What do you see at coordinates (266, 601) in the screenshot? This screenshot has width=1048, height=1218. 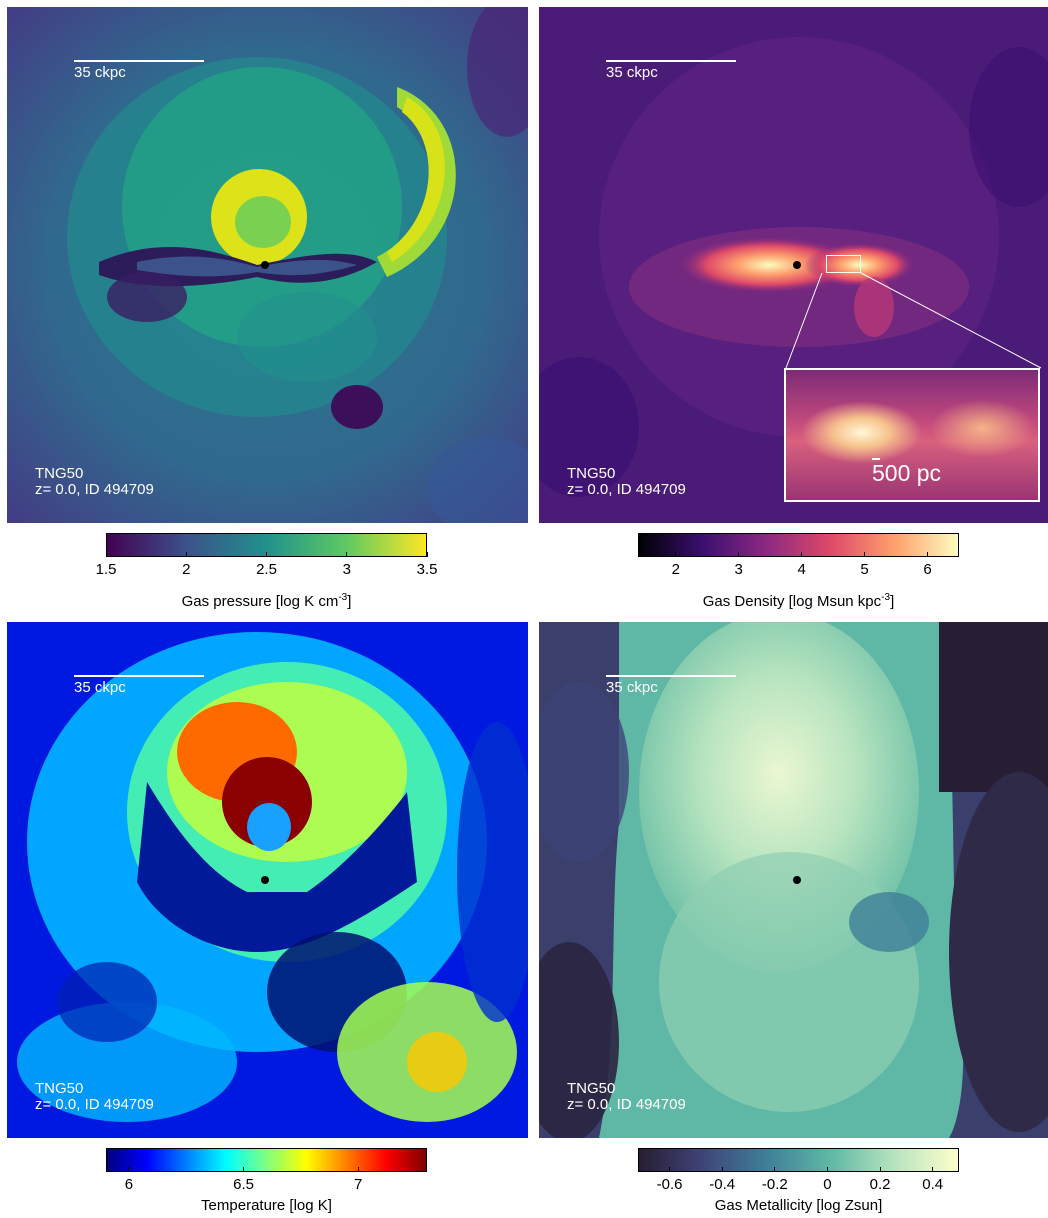 I see `pressure-colorbar-label: Gas pressure [log K cm-3]` at bounding box center [266, 601].